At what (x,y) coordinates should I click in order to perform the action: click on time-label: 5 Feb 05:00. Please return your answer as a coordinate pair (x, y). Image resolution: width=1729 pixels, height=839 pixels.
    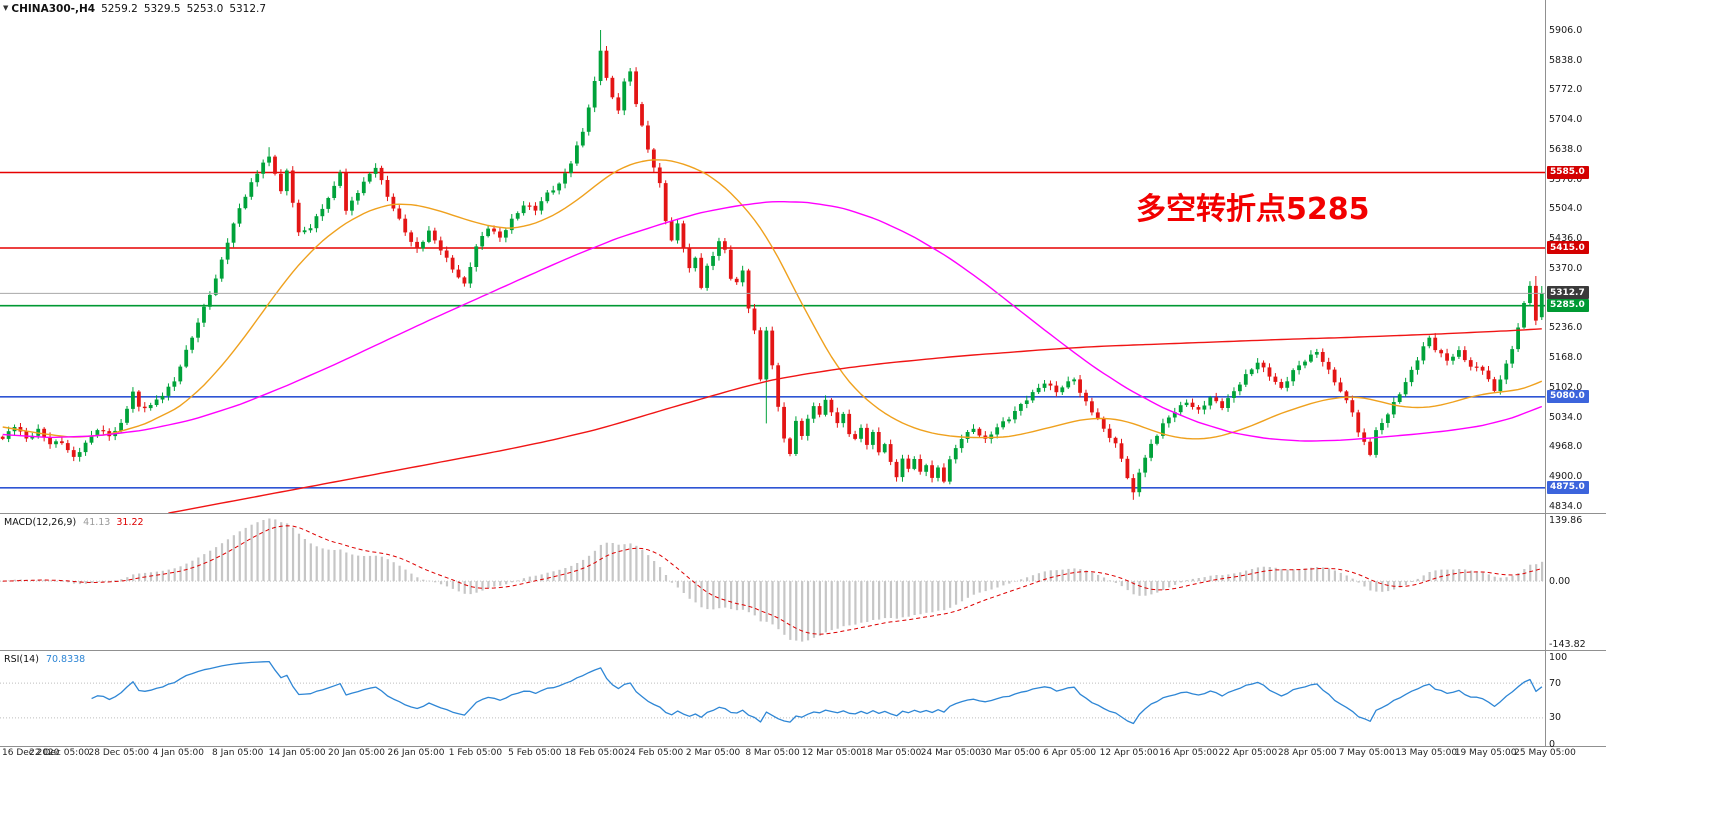
    Looking at the image, I should click on (535, 753).